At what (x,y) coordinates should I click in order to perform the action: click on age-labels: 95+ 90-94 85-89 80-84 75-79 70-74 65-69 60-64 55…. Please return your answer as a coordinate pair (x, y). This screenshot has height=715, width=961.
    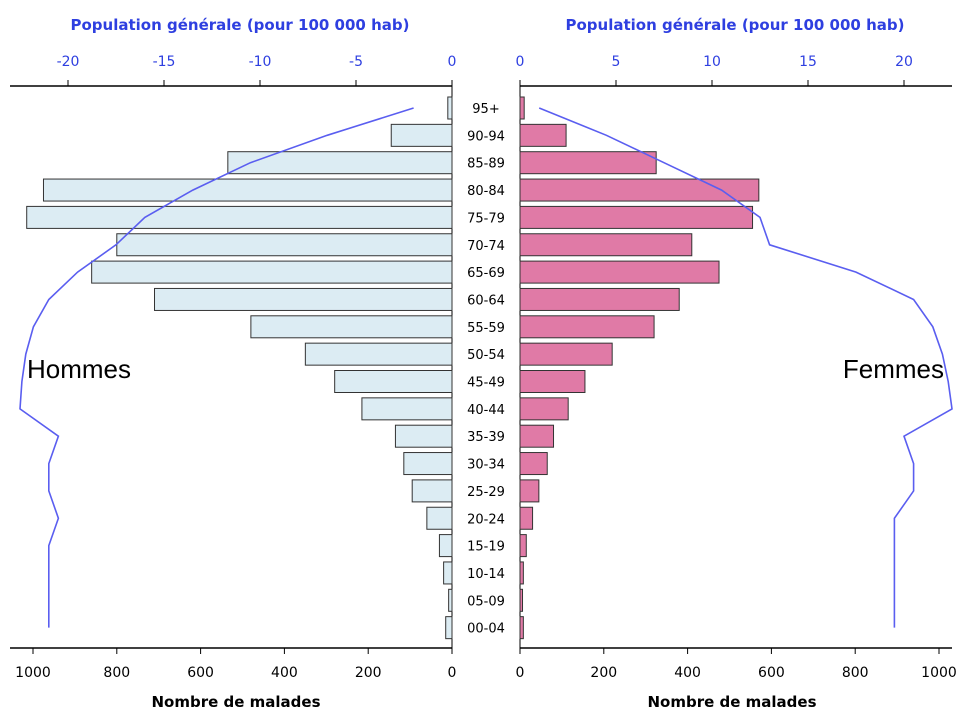
    Looking at the image, I should click on (486, 369).